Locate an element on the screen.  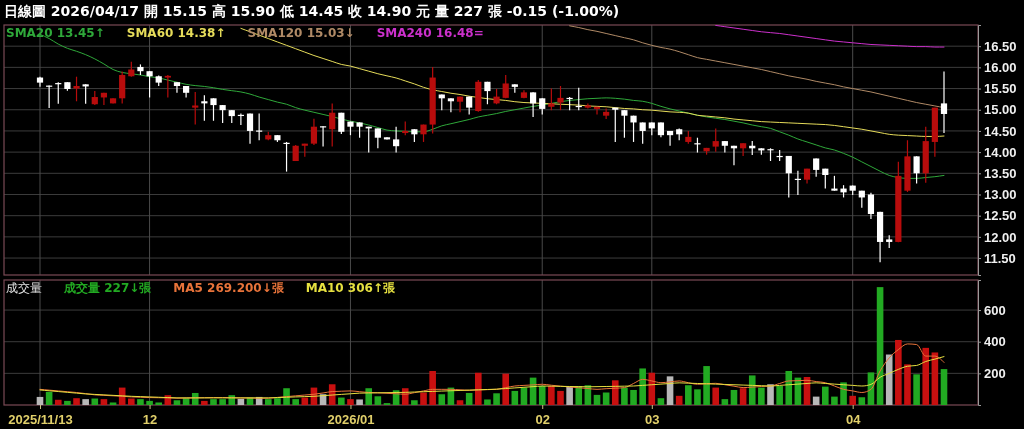
chart-title: 日線圖 2026/04/17 開 15.15 高 15.90 低 14.45 收 14.90 元 量 227 張 -0.15 (-1.00%) is located at coordinates (312, 11).